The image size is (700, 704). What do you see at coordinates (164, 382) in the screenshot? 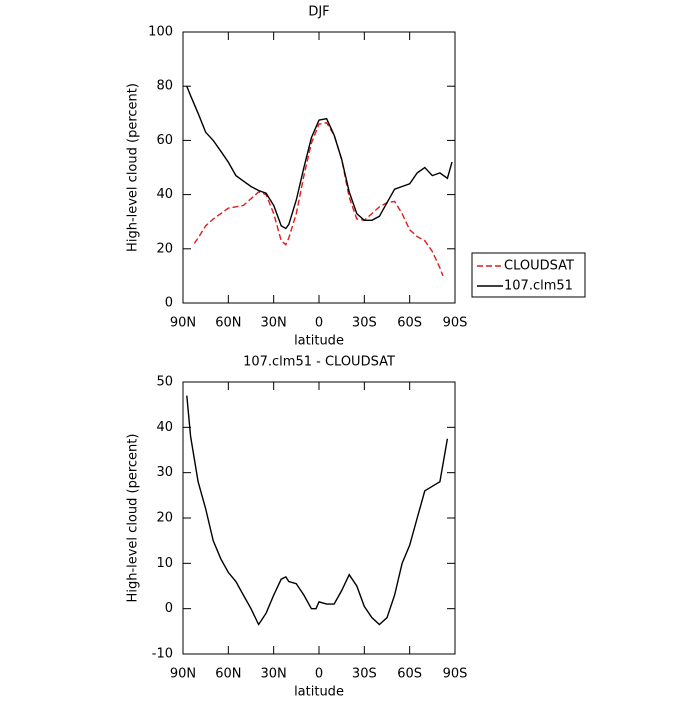
I see `y-tick-label: 50` at bounding box center [164, 382].